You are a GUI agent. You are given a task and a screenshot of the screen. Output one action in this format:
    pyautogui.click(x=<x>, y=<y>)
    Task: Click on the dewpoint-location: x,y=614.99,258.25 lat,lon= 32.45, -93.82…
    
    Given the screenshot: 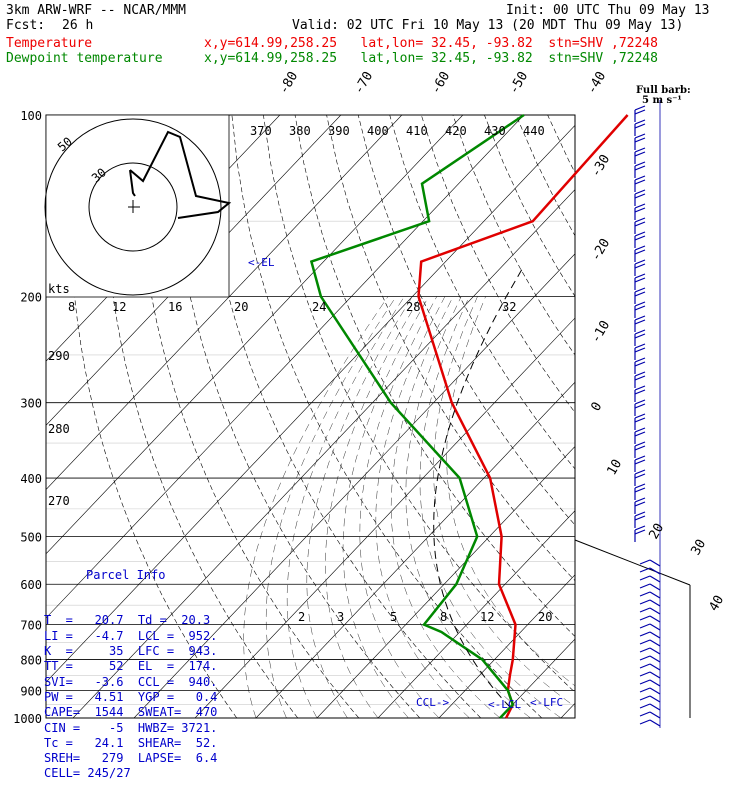 What is the action you would take?
    pyautogui.click(x=431, y=58)
    